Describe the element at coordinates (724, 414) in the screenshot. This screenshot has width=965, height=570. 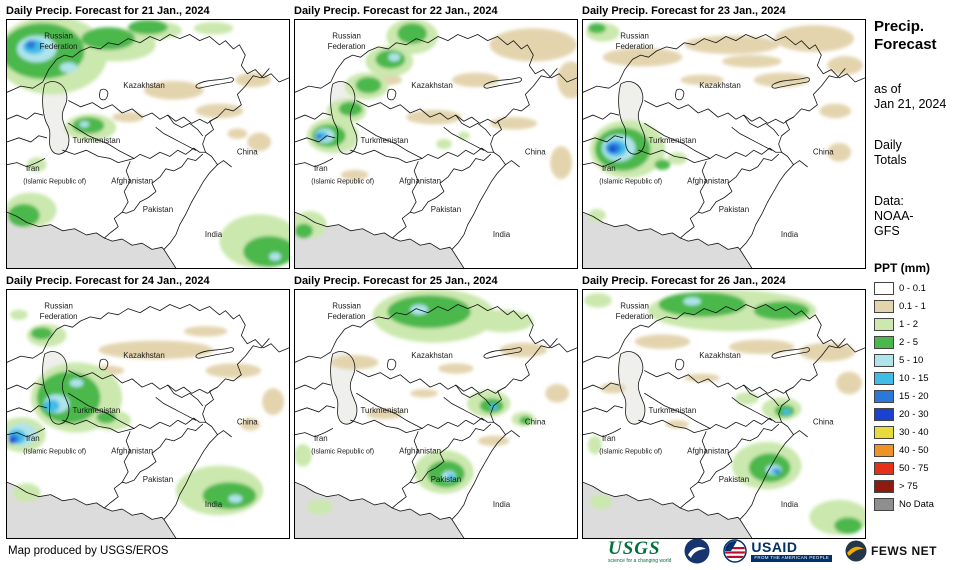
I see `map-26jan` at that location.